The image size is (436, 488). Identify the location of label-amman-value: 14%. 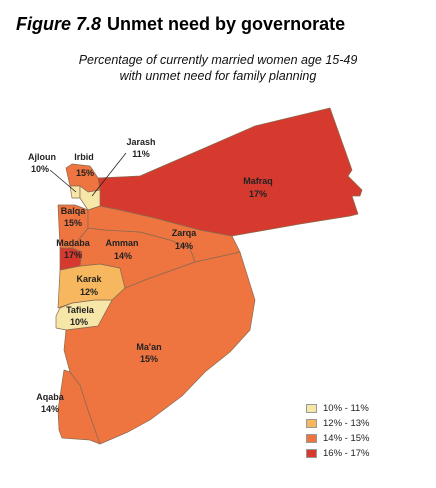
(123, 256).